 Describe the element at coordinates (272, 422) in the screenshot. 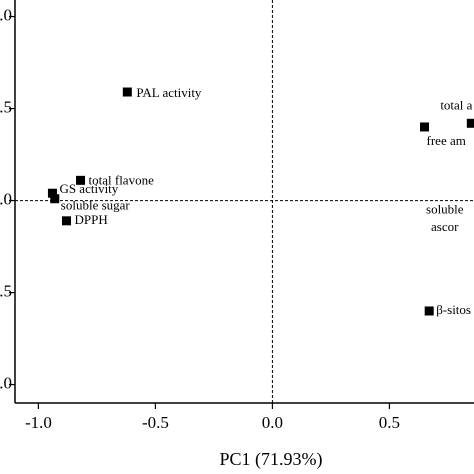

I see `x-tick-label: 0.0` at that location.